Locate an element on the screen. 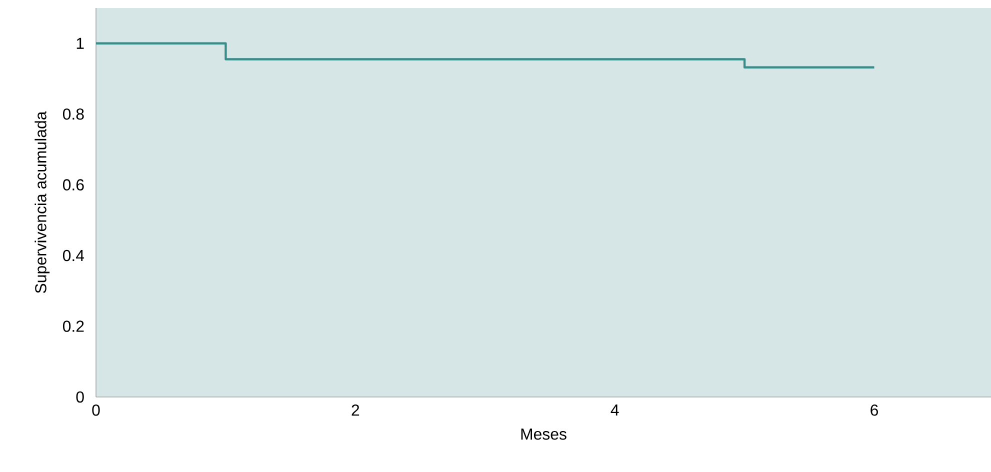 The height and width of the screenshot is (472, 991). x-tick-label: 6 is located at coordinates (874, 410).